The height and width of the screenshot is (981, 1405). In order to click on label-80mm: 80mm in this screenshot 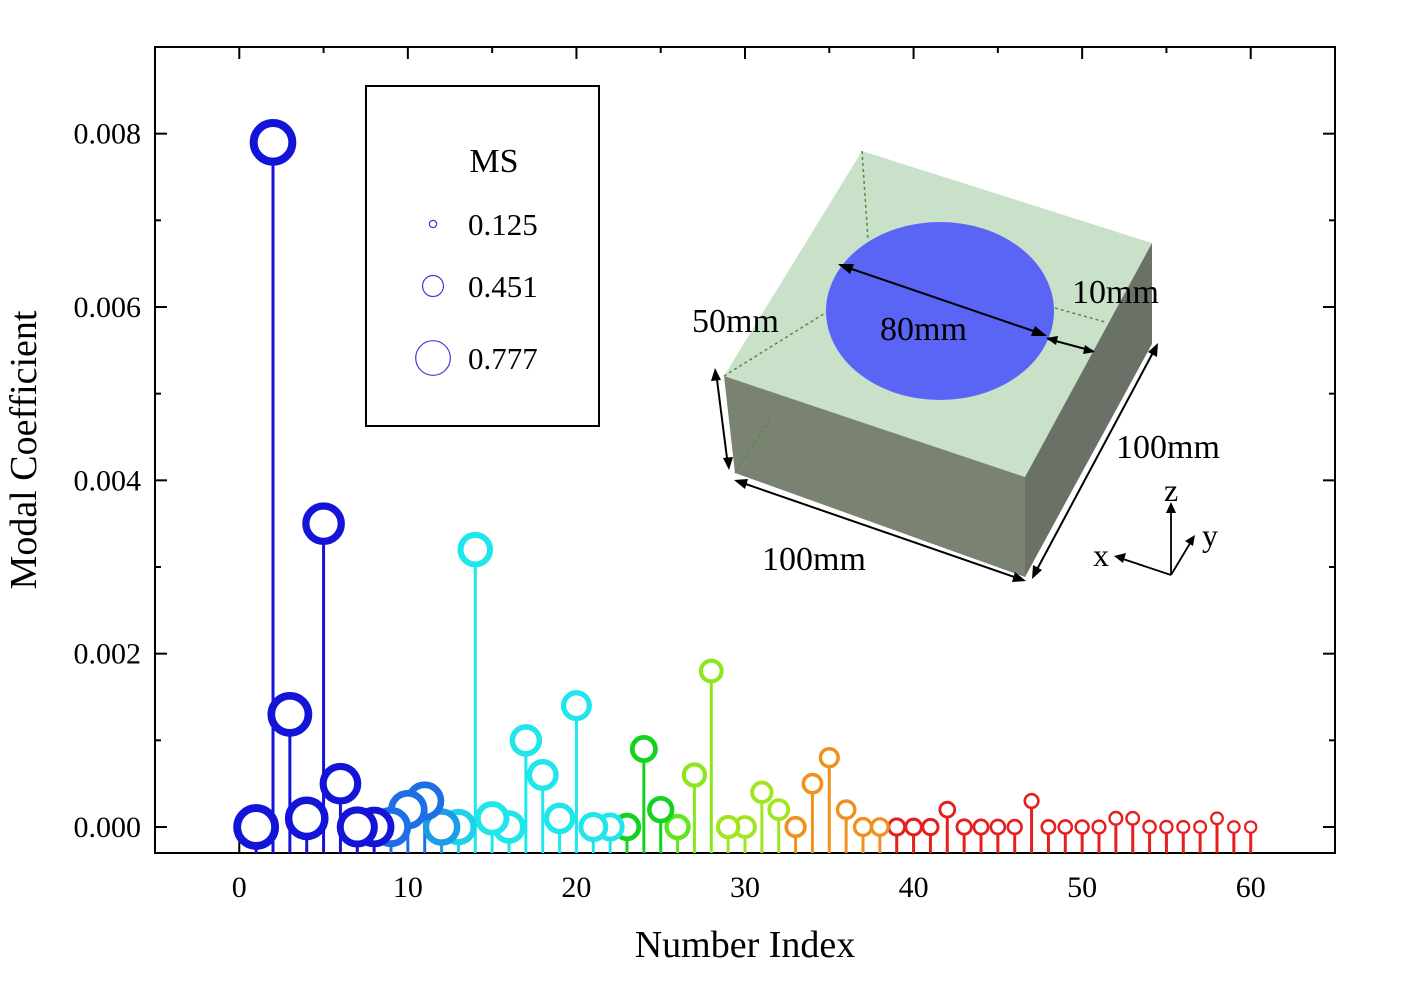, I will do `click(923, 329)`.